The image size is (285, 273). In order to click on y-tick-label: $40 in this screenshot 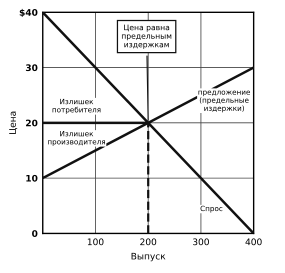, I will do `click(29, 13)`.